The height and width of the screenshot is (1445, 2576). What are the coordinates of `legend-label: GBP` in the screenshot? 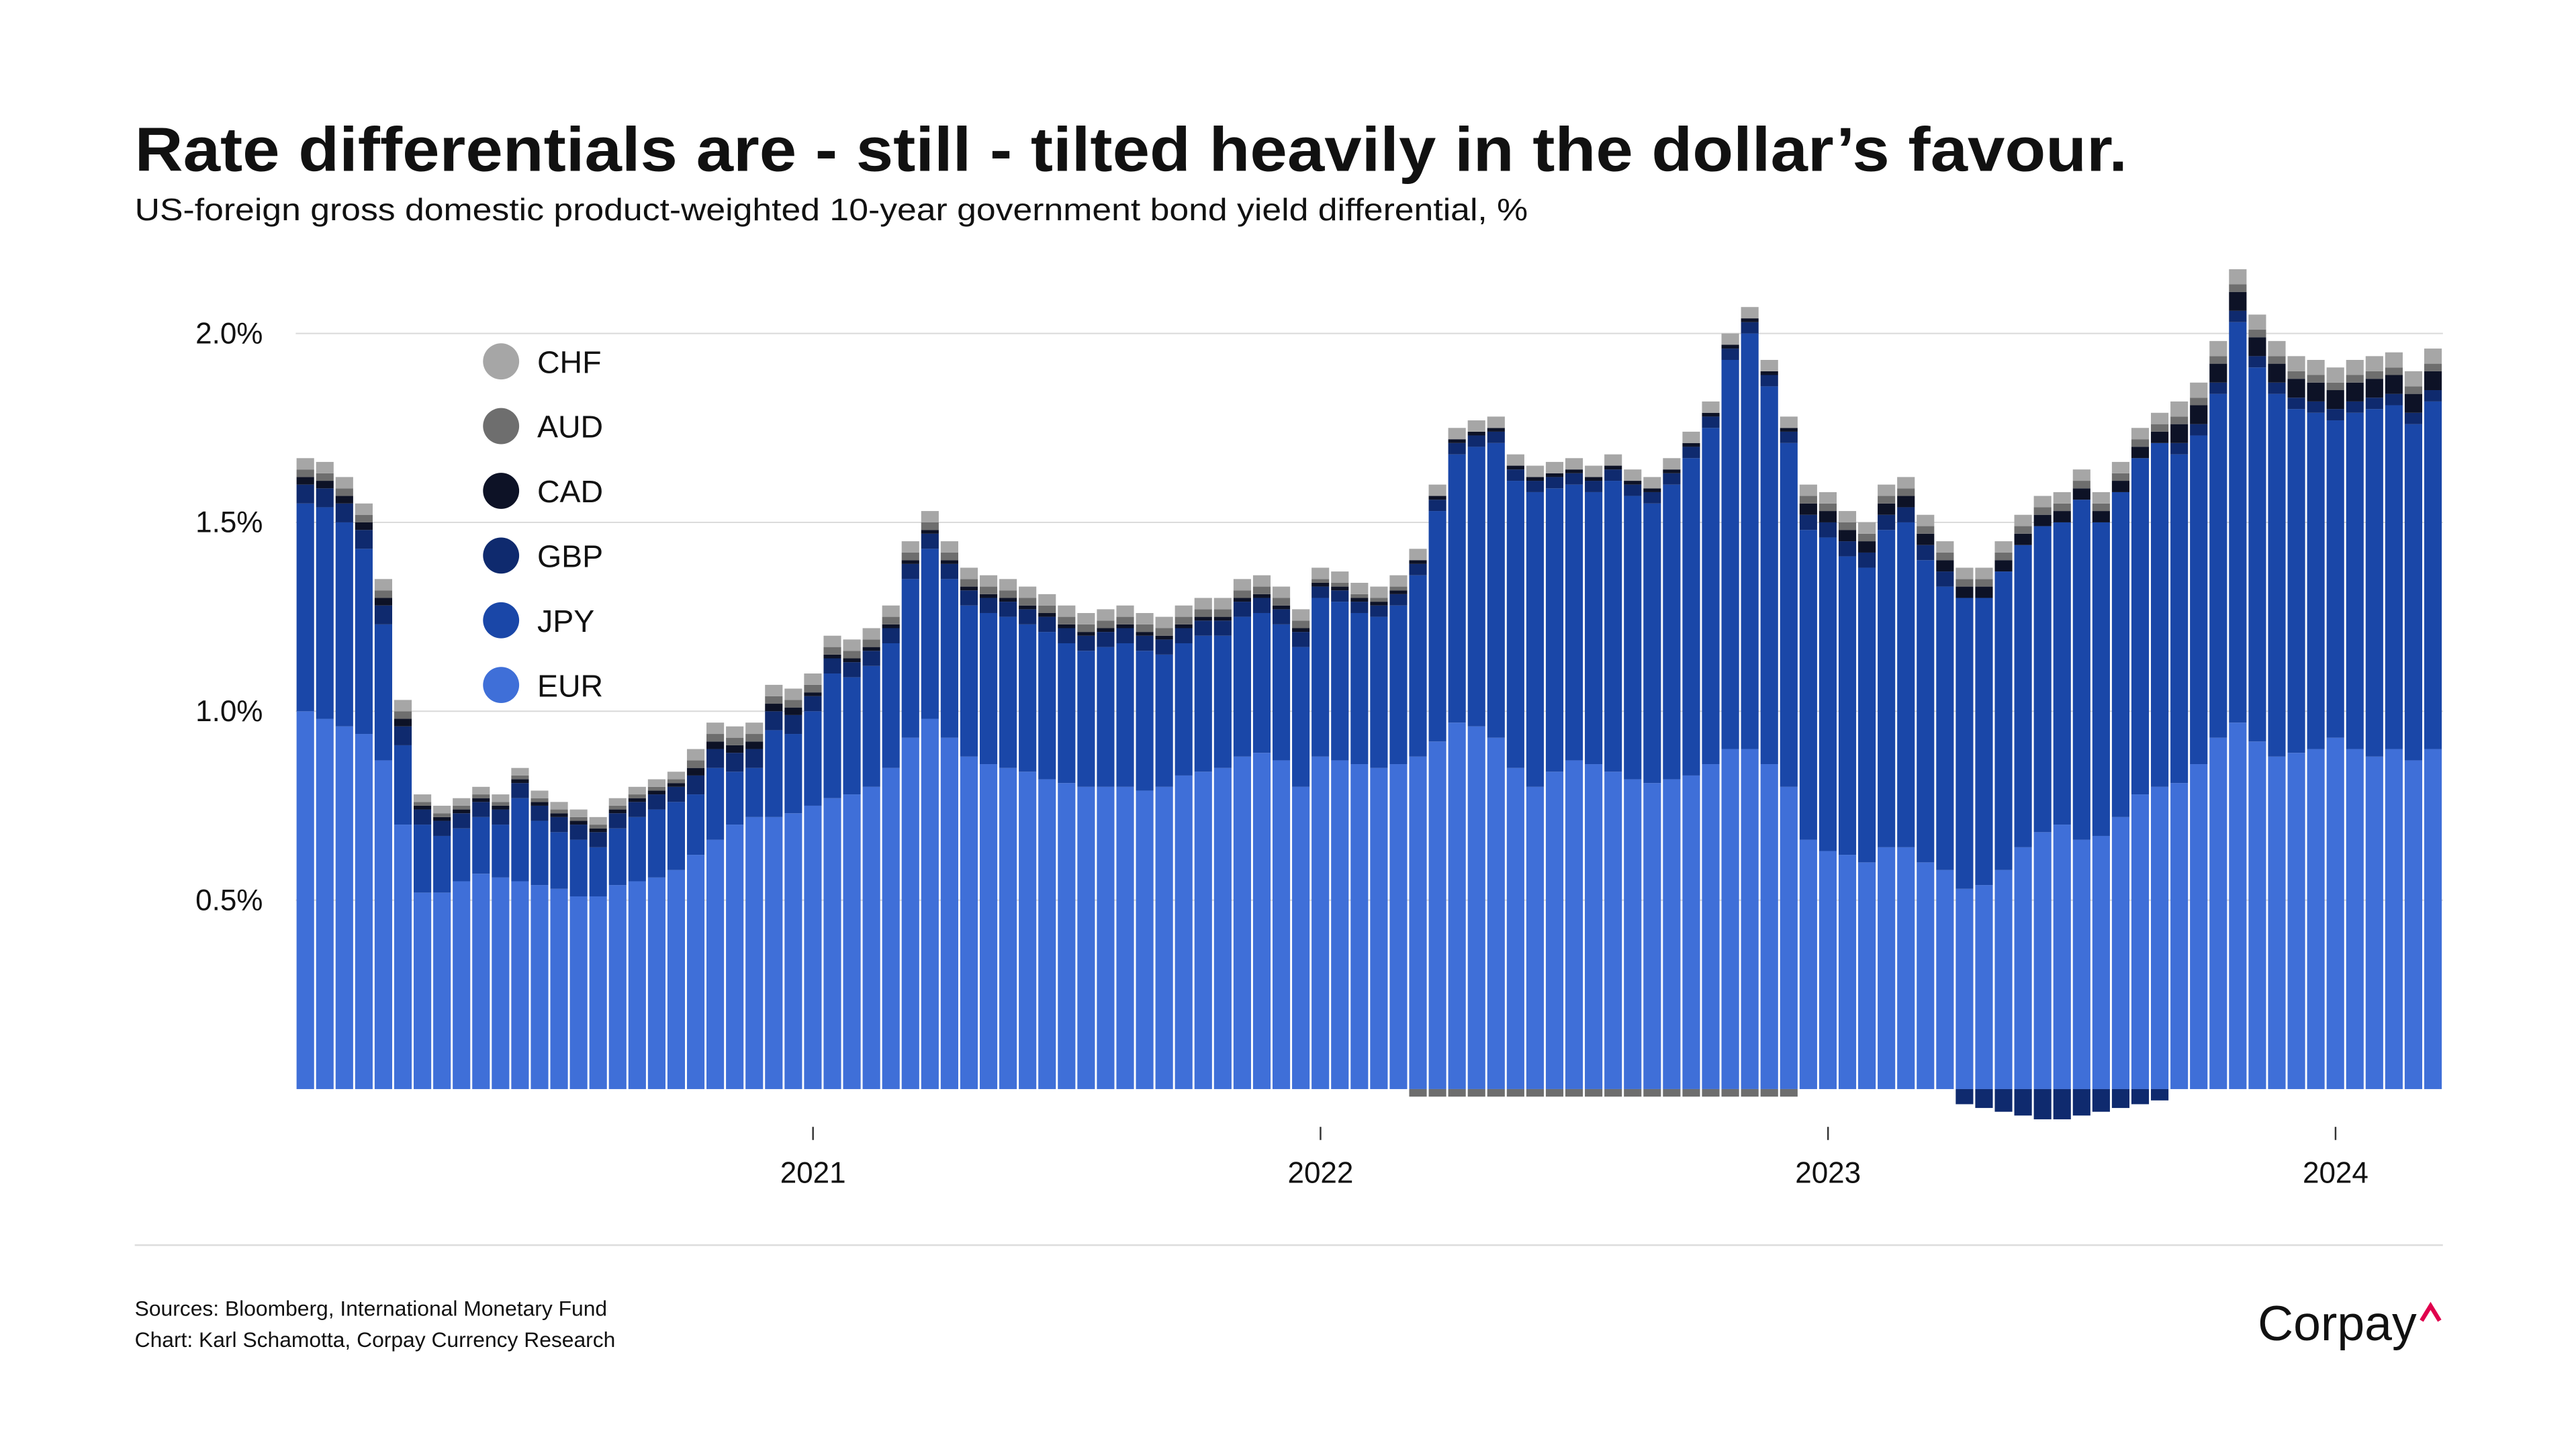 It's located at (570, 556).